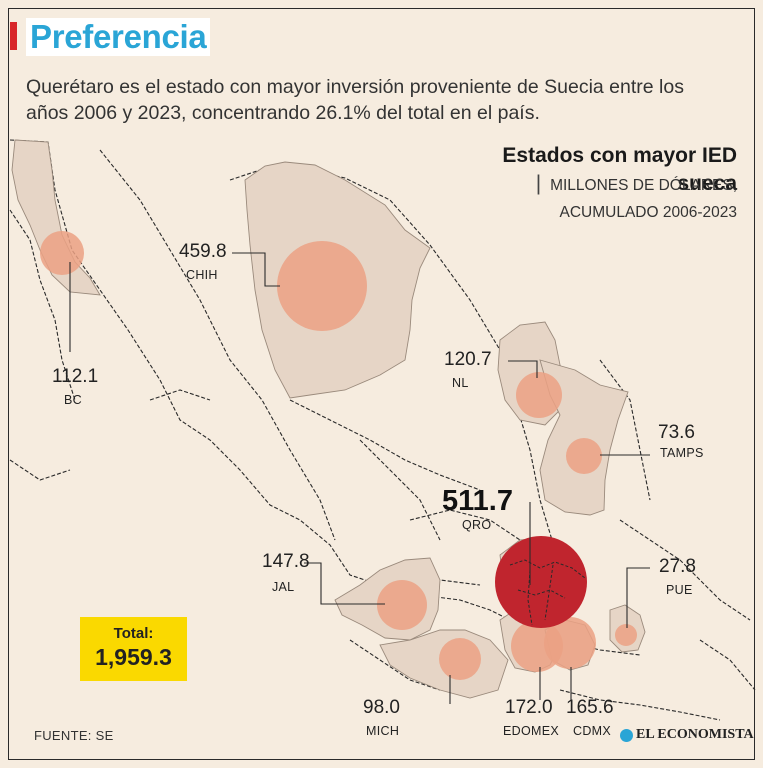  What do you see at coordinates (547, 592) in the screenshot?
I see `qro-inner-borders` at bounding box center [547, 592].